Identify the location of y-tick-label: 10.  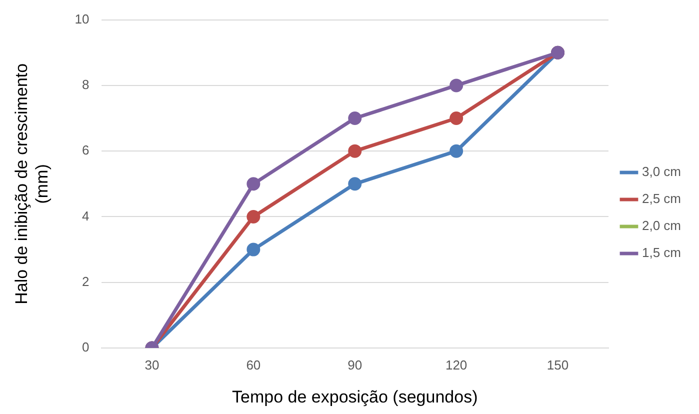
(82, 18).